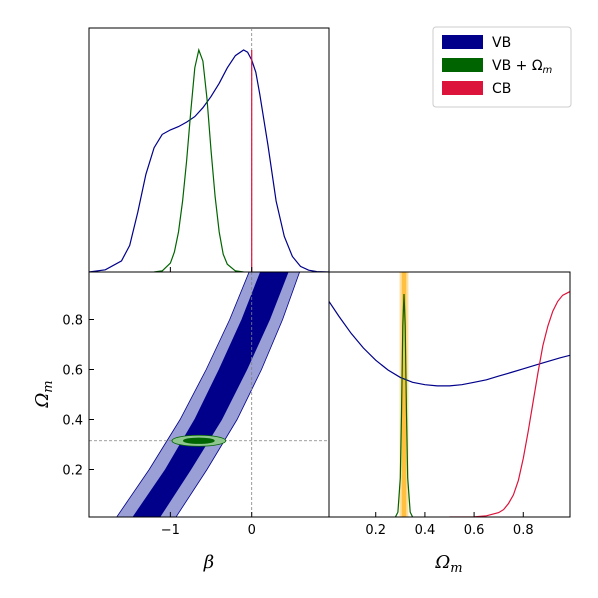 The height and width of the screenshot is (598, 598). Describe the element at coordinates (462, 42) in the screenshot. I see `legend-swatch-vb` at that location.